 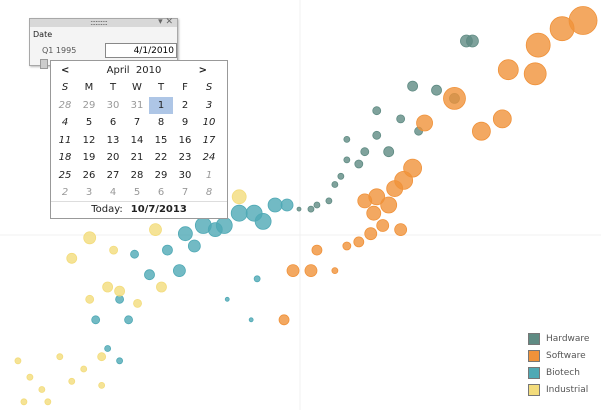 I want to click on filter-title-bar: :::::::::: ▾ ✕, so click(x=103, y=22).